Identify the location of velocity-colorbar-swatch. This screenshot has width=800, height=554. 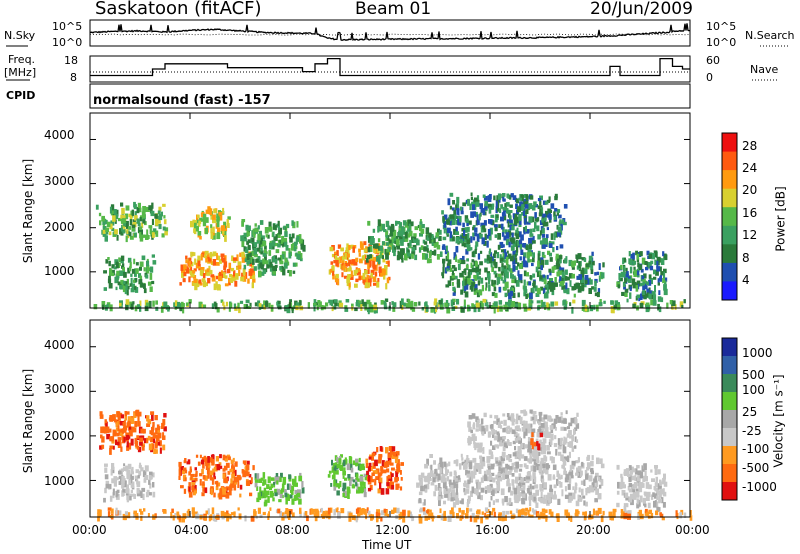
(729, 473).